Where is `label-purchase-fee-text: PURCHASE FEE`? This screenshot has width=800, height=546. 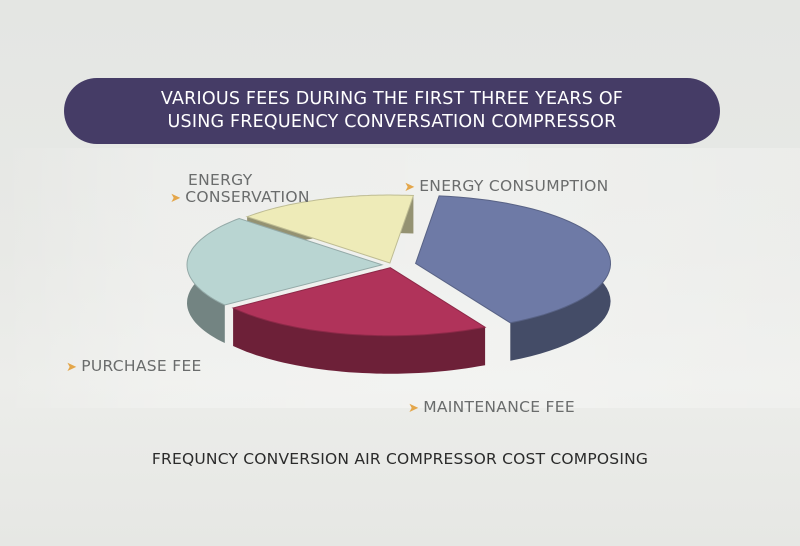
label-purchase-fee-text: PURCHASE FEE is located at coordinates (141, 366).